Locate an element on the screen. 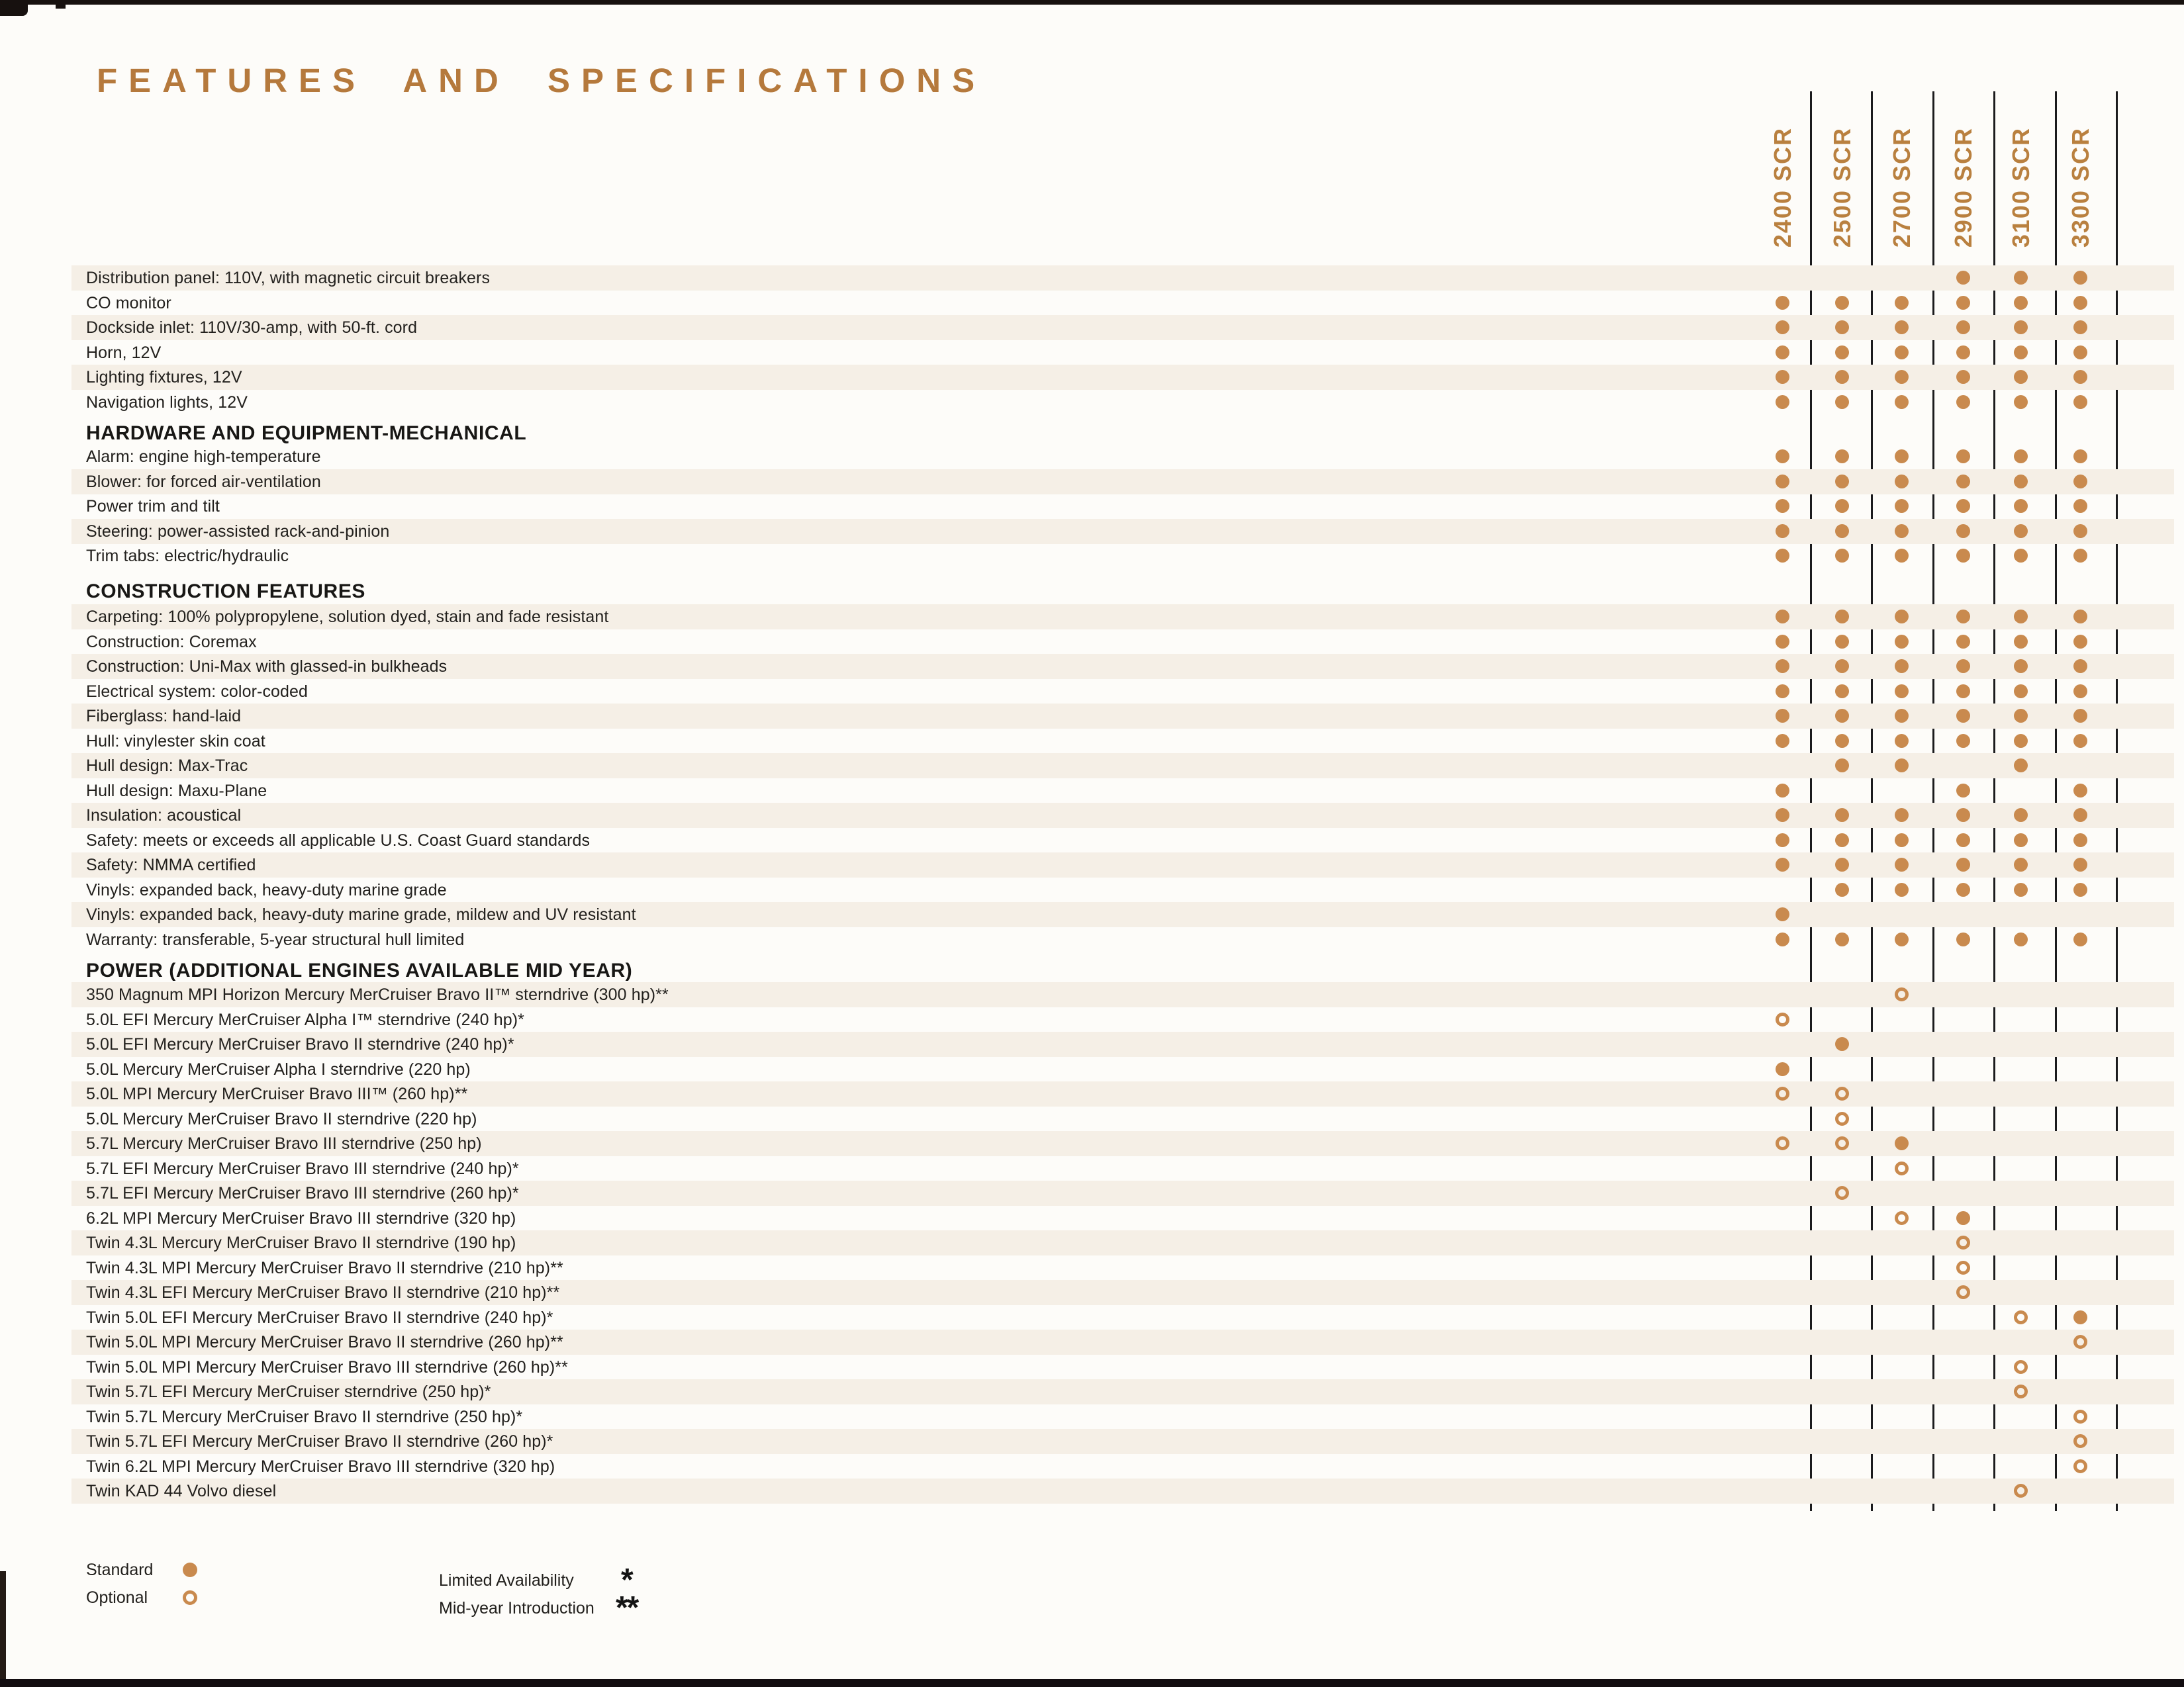  table-row: Safety: NMMA certified is located at coordinates (1092, 865).